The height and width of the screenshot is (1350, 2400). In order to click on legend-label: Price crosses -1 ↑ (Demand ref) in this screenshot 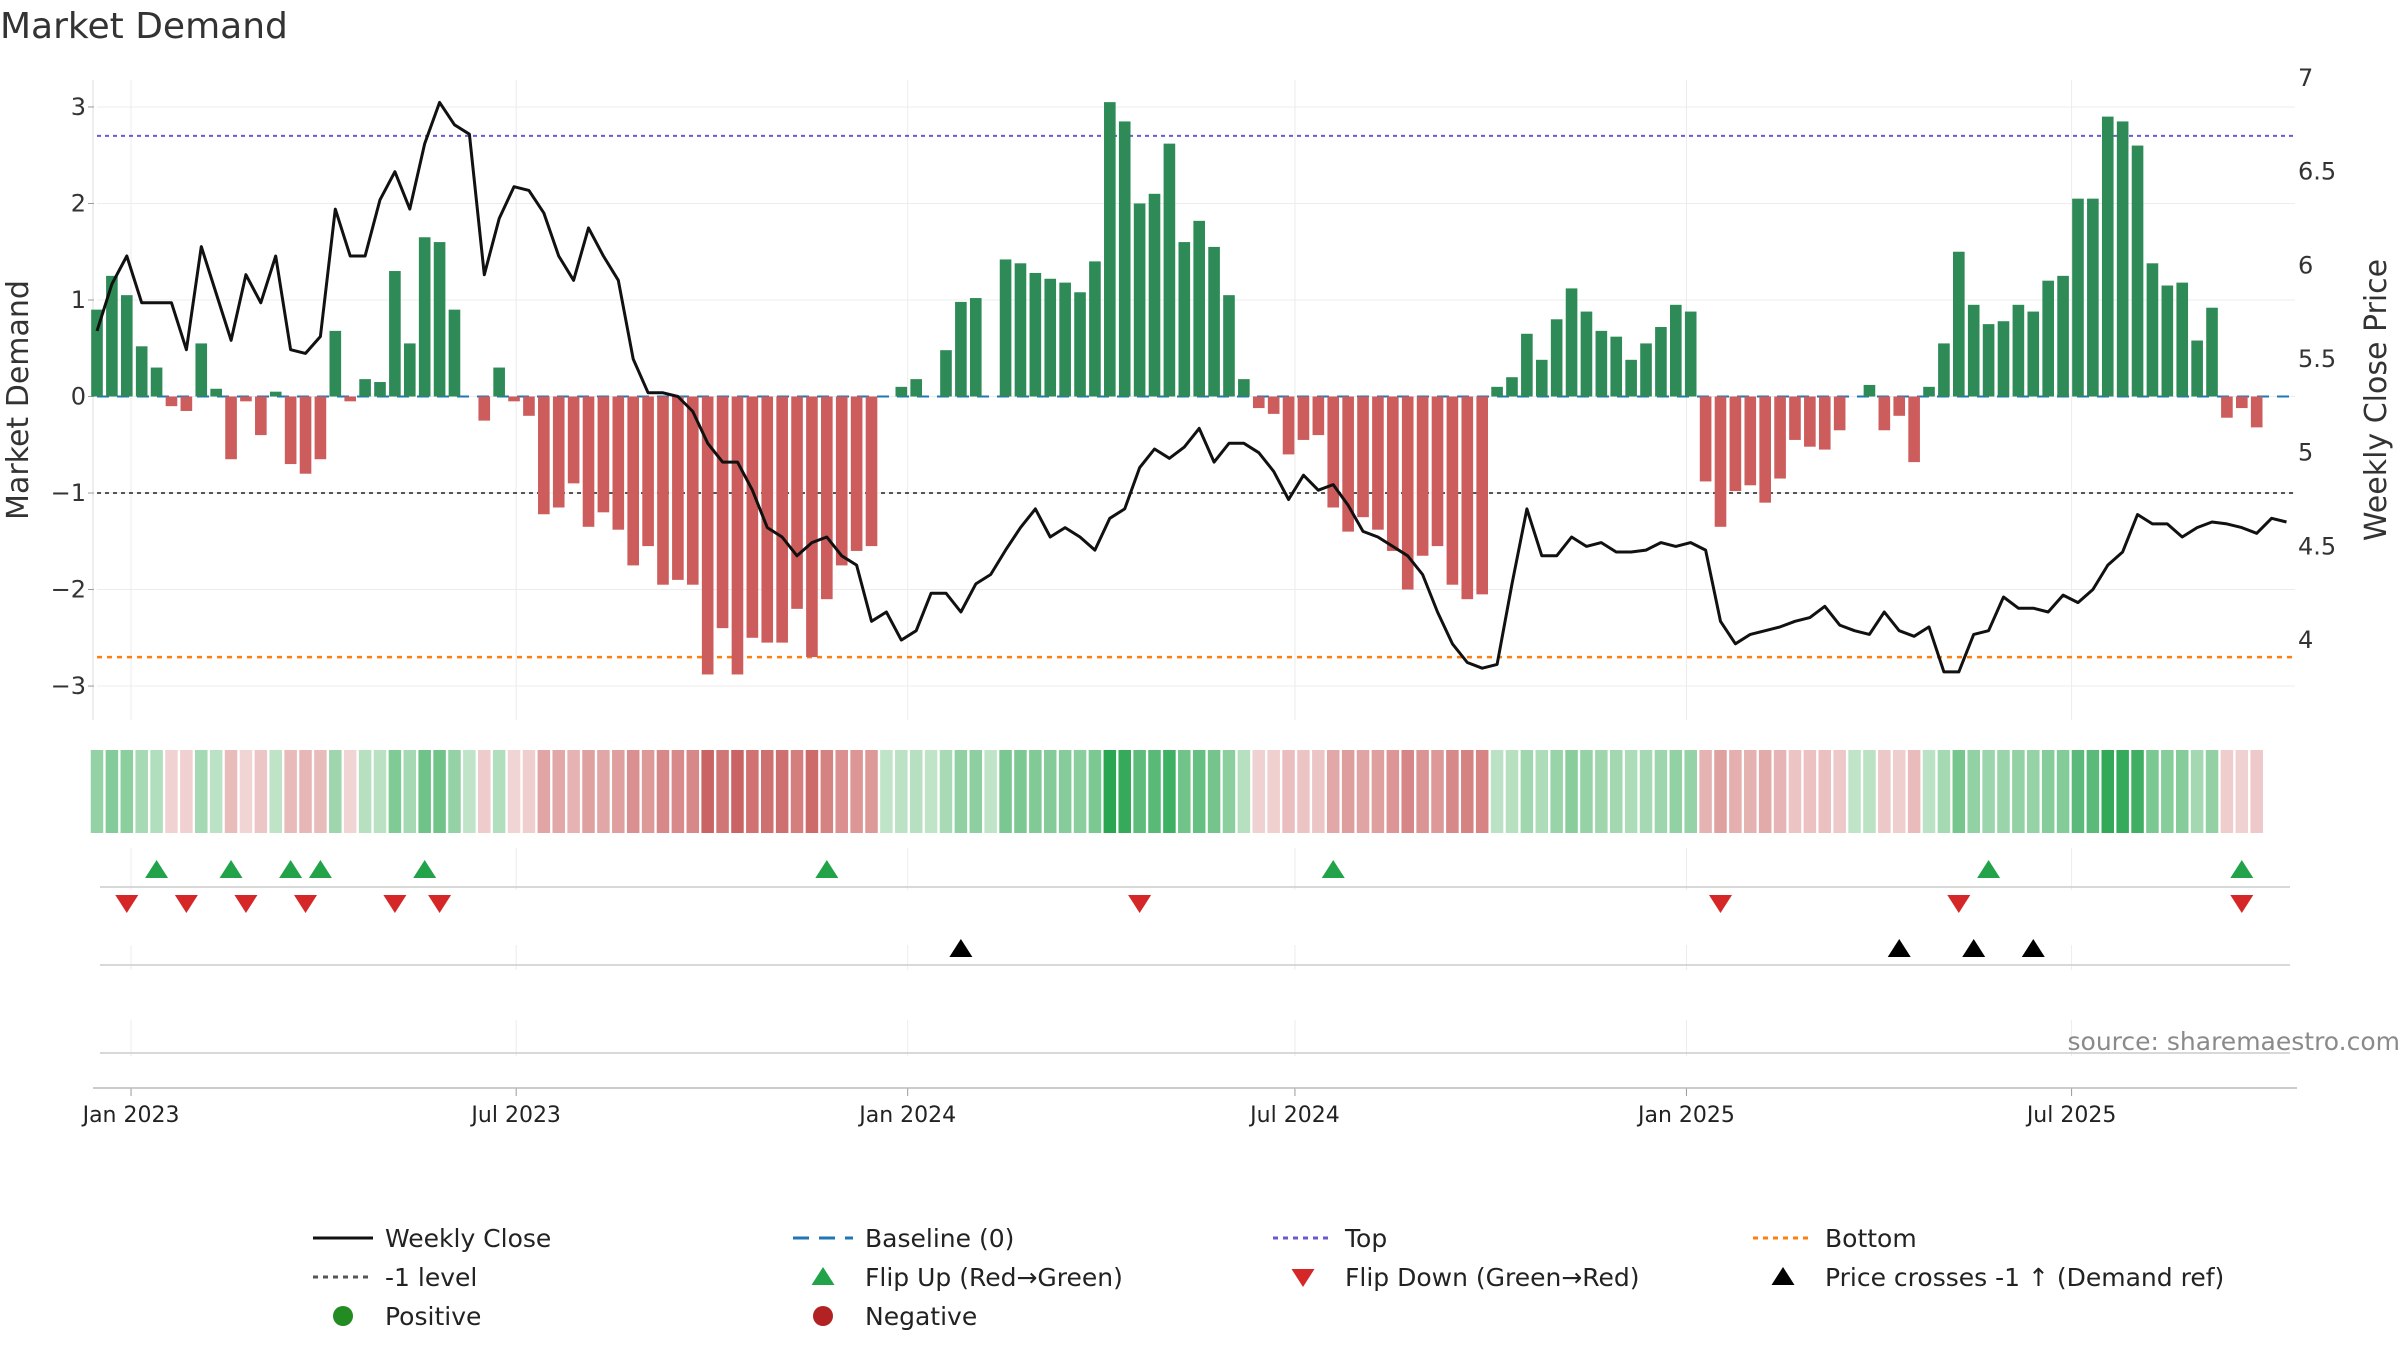, I will do `click(2024, 1277)`.